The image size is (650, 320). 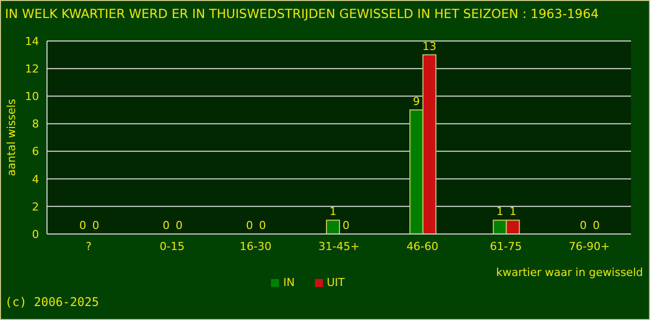 What do you see at coordinates (32, 97) in the screenshot?
I see `y-tick-label: 10` at bounding box center [32, 97].